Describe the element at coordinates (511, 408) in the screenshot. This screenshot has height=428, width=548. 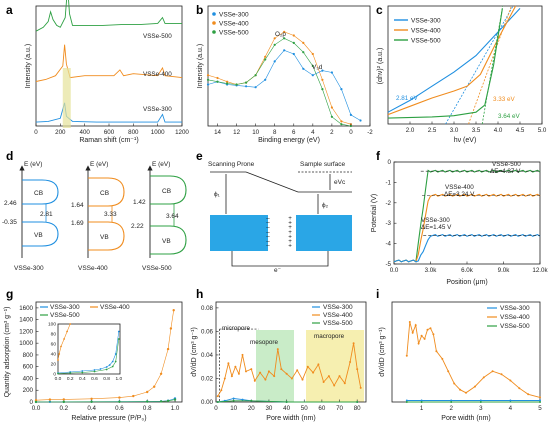
I see `i-xtick-label-3: 4` at that location.